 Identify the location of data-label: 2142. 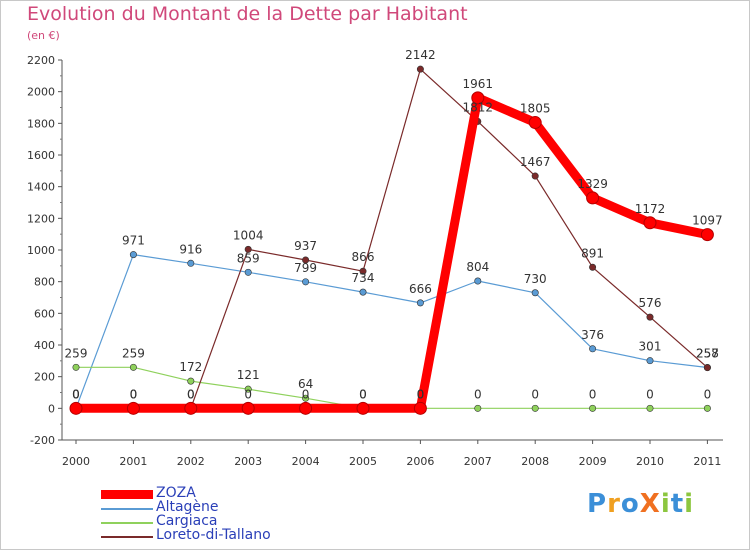
(420, 55).